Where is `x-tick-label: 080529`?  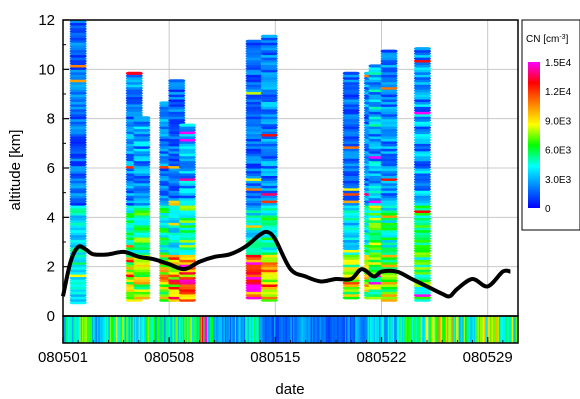 x-tick-label: 080529 is located at coordinates (488, 357).